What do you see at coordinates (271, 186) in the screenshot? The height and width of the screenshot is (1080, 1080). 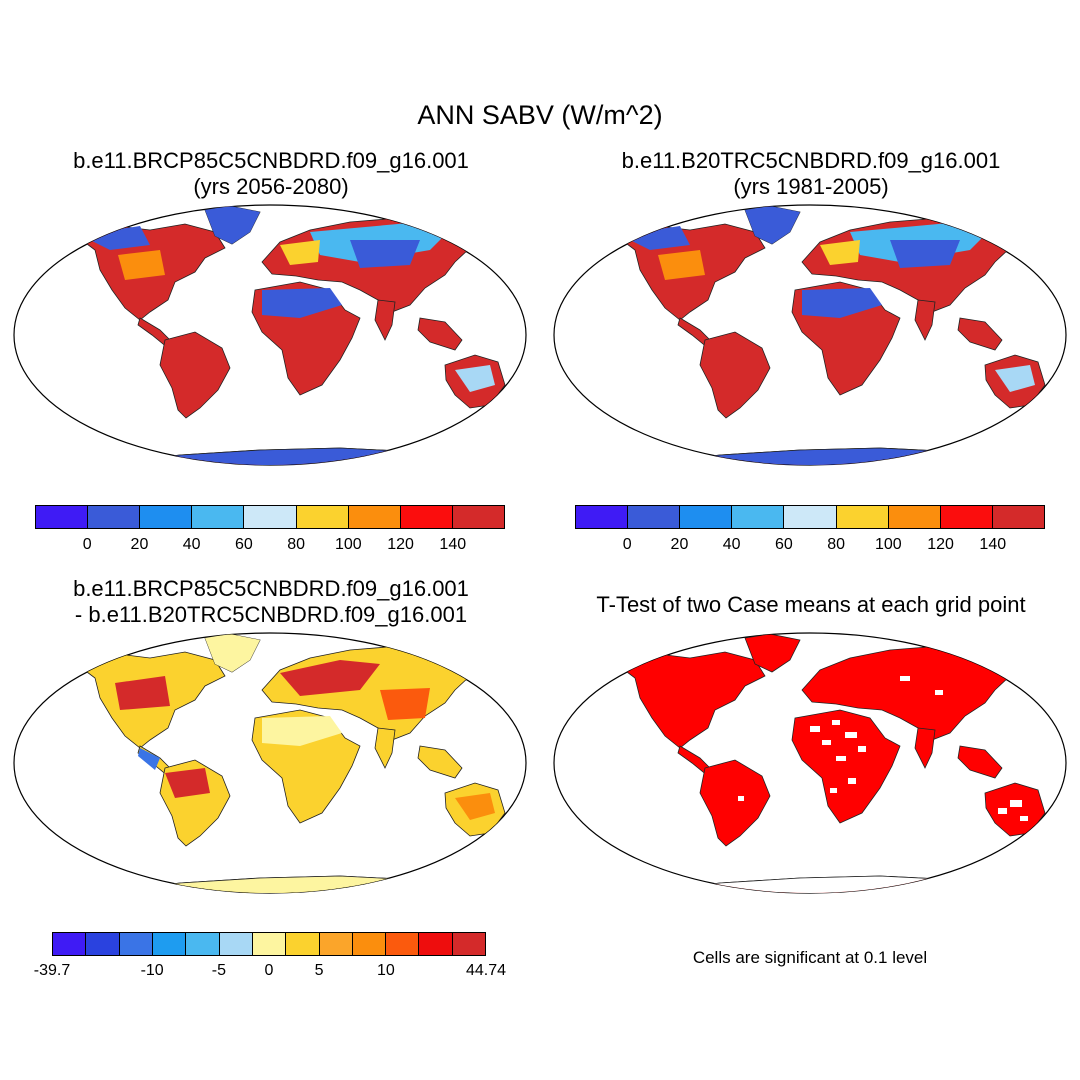 I see `panel-1-title-line2: (yrs 2056-2080)` at bounding box center [271, 186].